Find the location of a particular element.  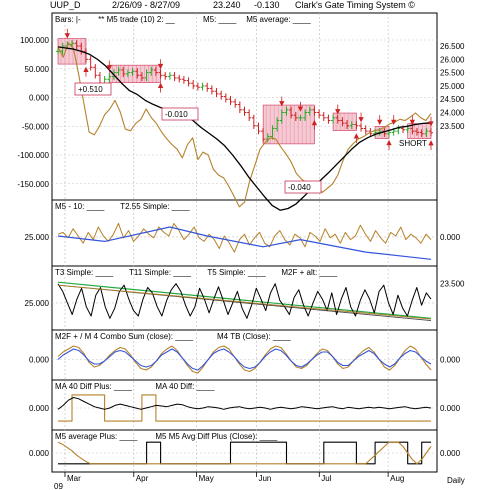

m4-tb-line is located at coordinates (244, 359).